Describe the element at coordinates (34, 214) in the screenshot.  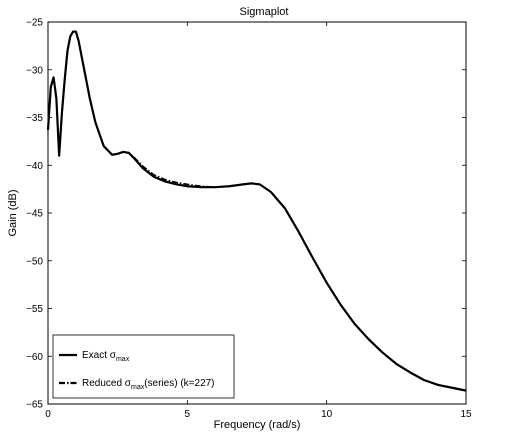
I see `y-tick-label: −45` at that location.